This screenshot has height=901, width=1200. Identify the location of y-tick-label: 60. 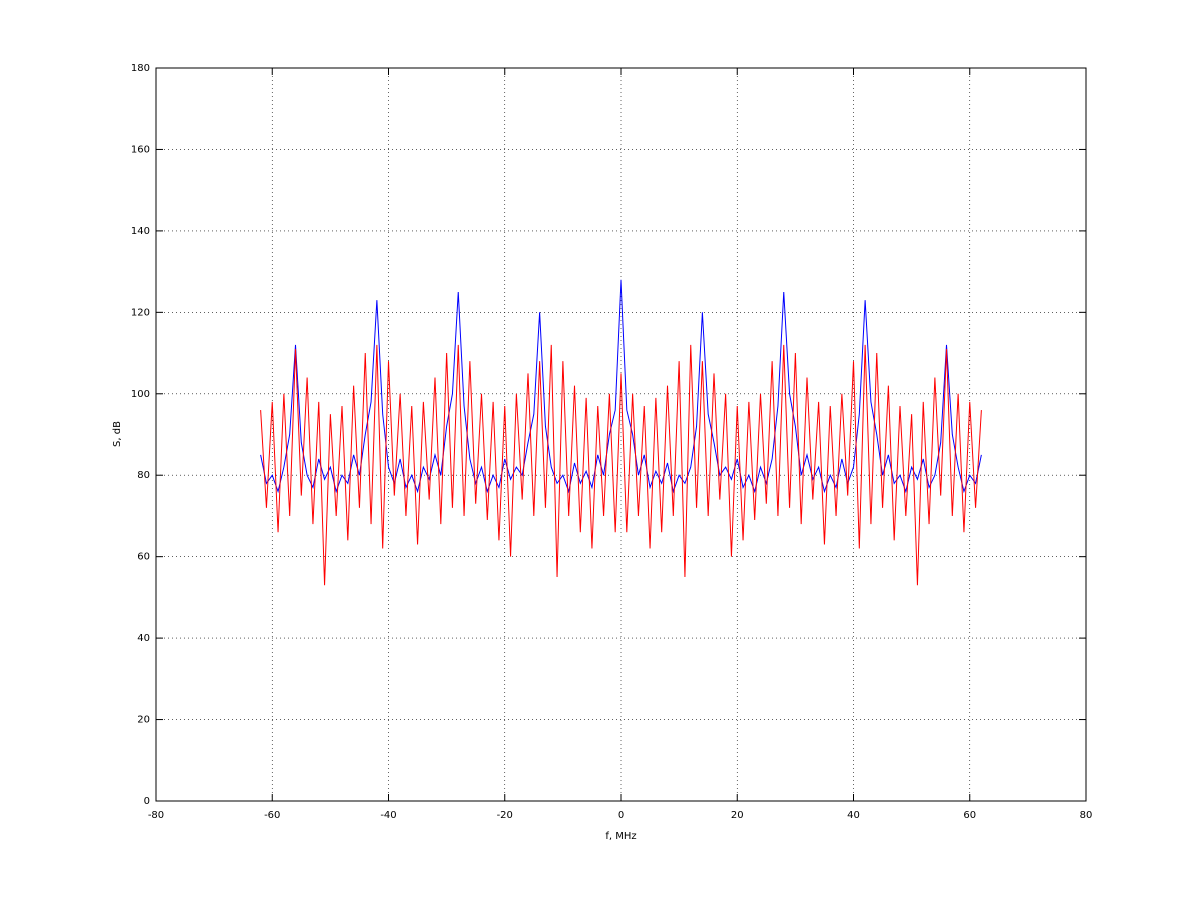
(143, 557).